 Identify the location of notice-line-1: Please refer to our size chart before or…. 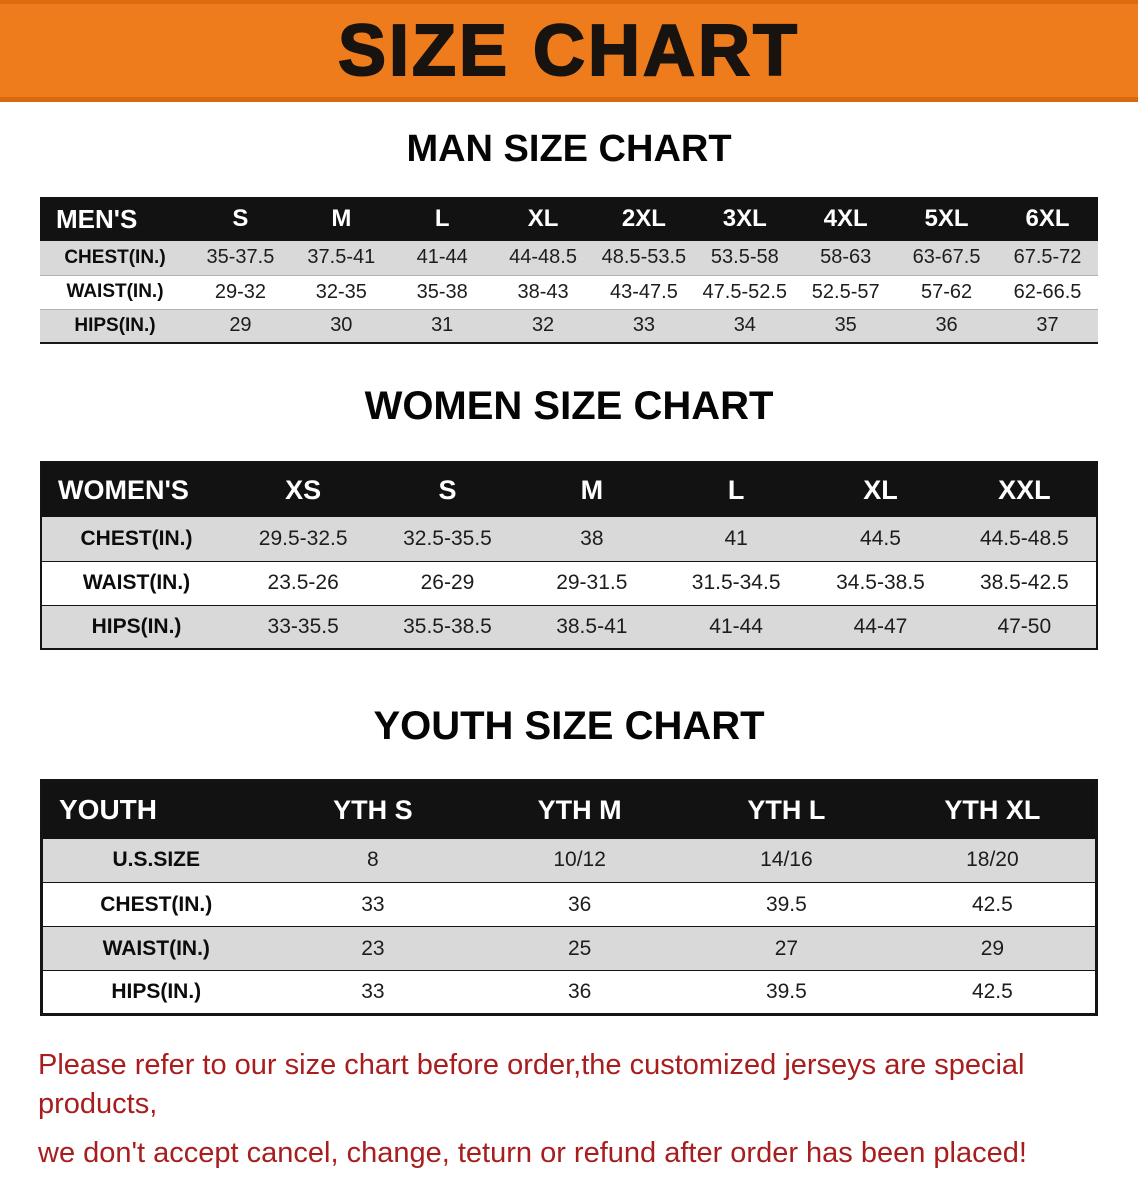
(531, 1085).